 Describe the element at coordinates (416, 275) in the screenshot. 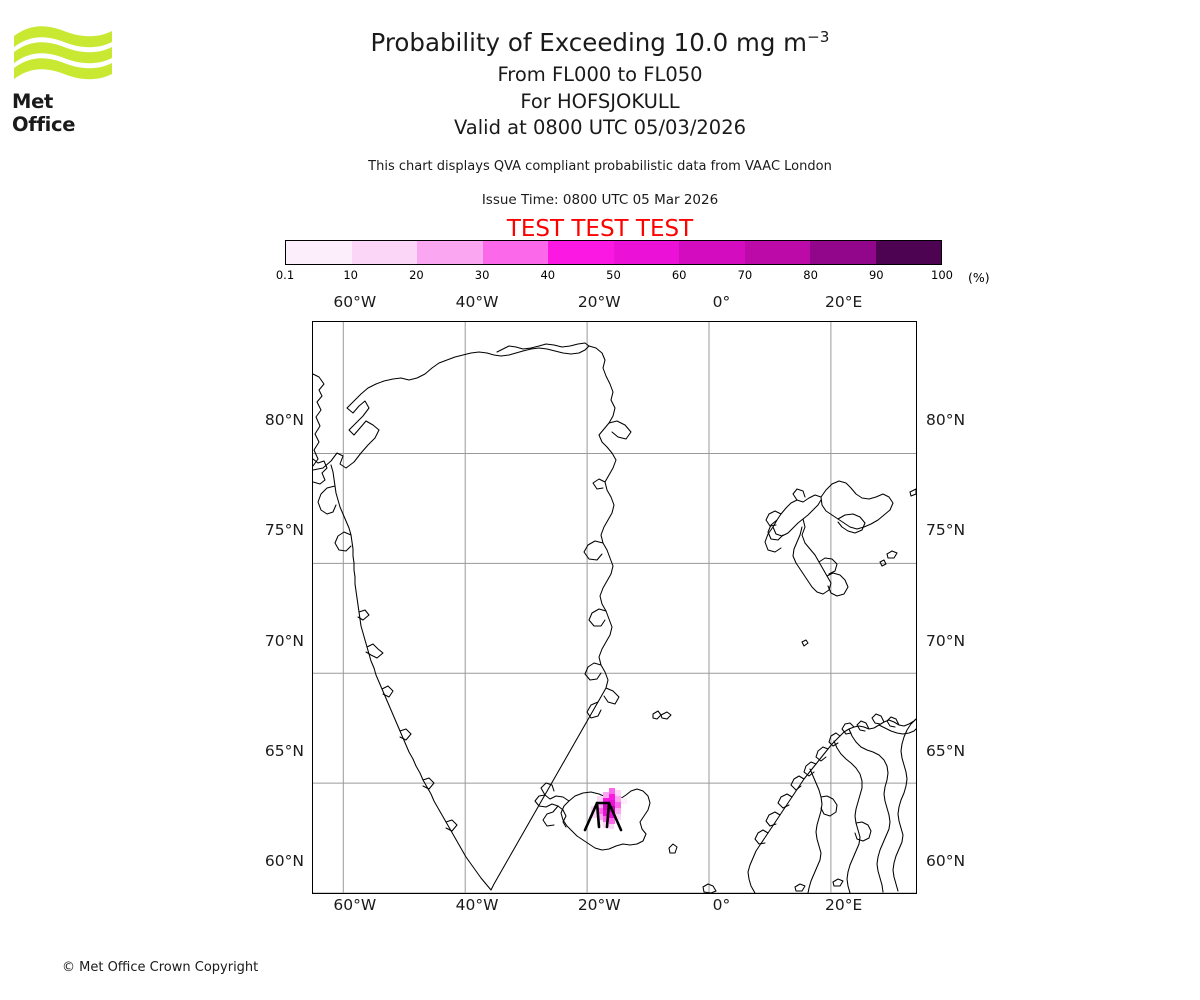

I see `colorbar-tick-20: 20` at that location.